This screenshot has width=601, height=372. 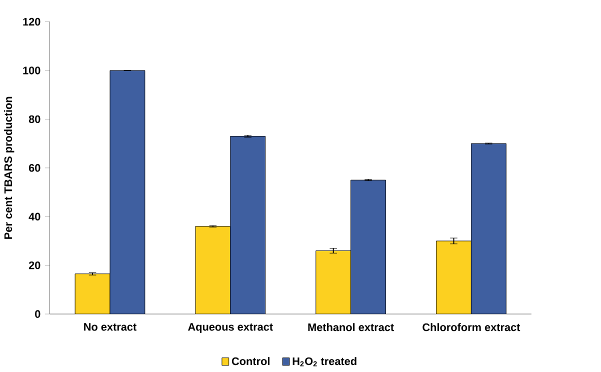 What do you see at coordinates (9, 168) in the screenshot?
I see `y-axis-title: Per cent TBARS production` at bounding box center [9, 168].